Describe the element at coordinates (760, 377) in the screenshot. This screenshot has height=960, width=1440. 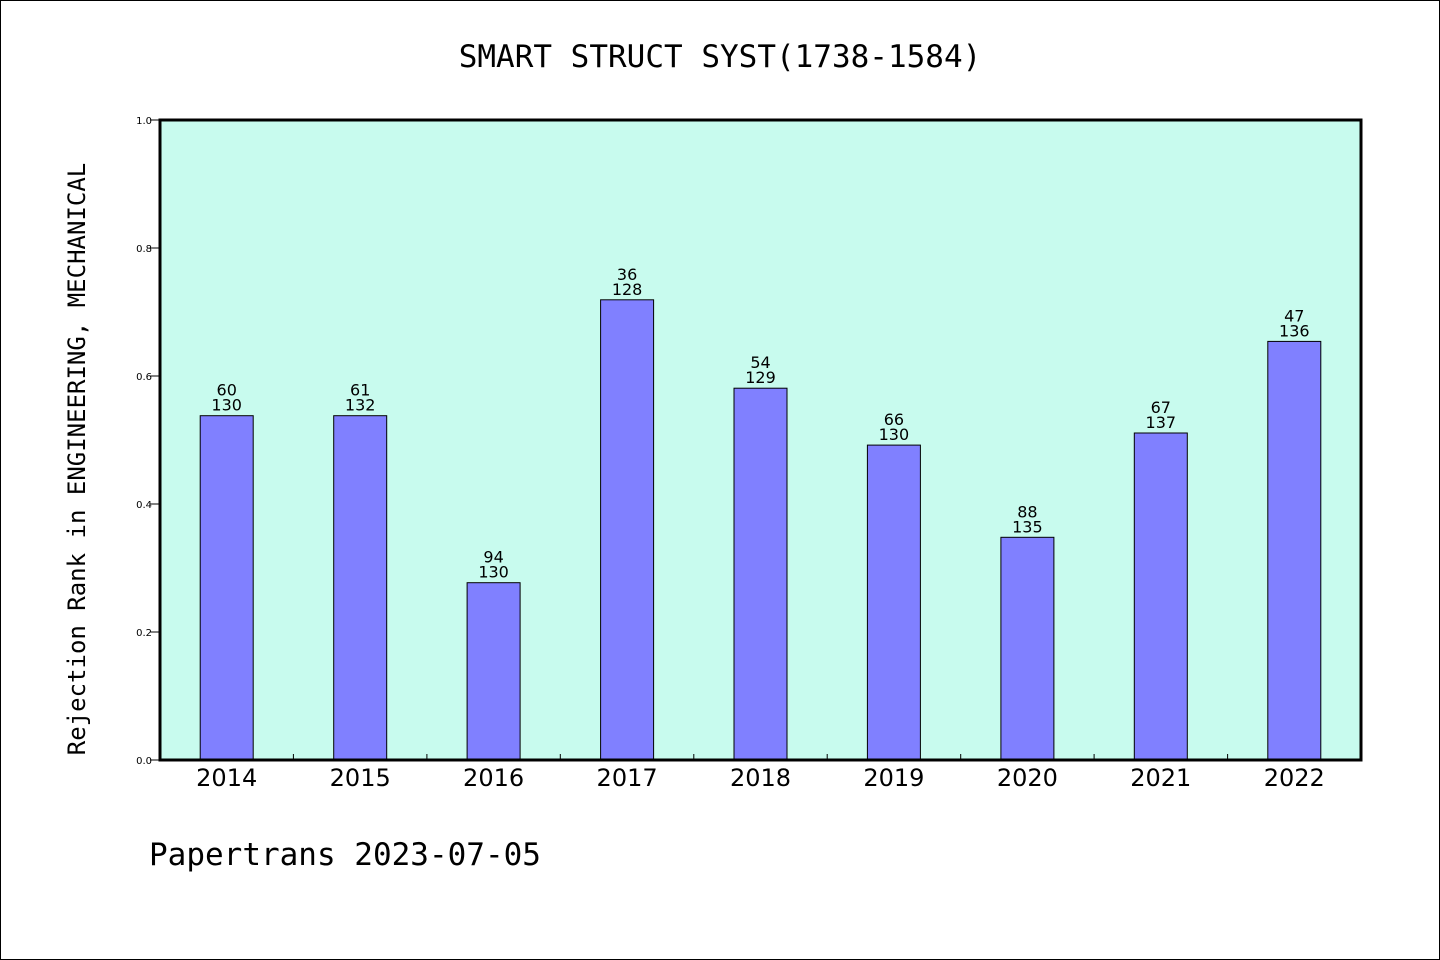
I see `bar-label-bottom-2018: 129` at that location.